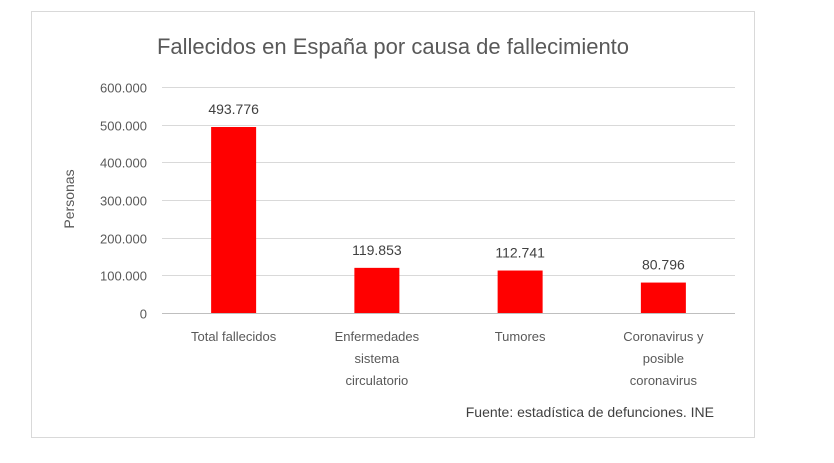  Describe the element at coordinates (123, 239) in the screenshot. I see `y-tick-label: 200.000` at that location.